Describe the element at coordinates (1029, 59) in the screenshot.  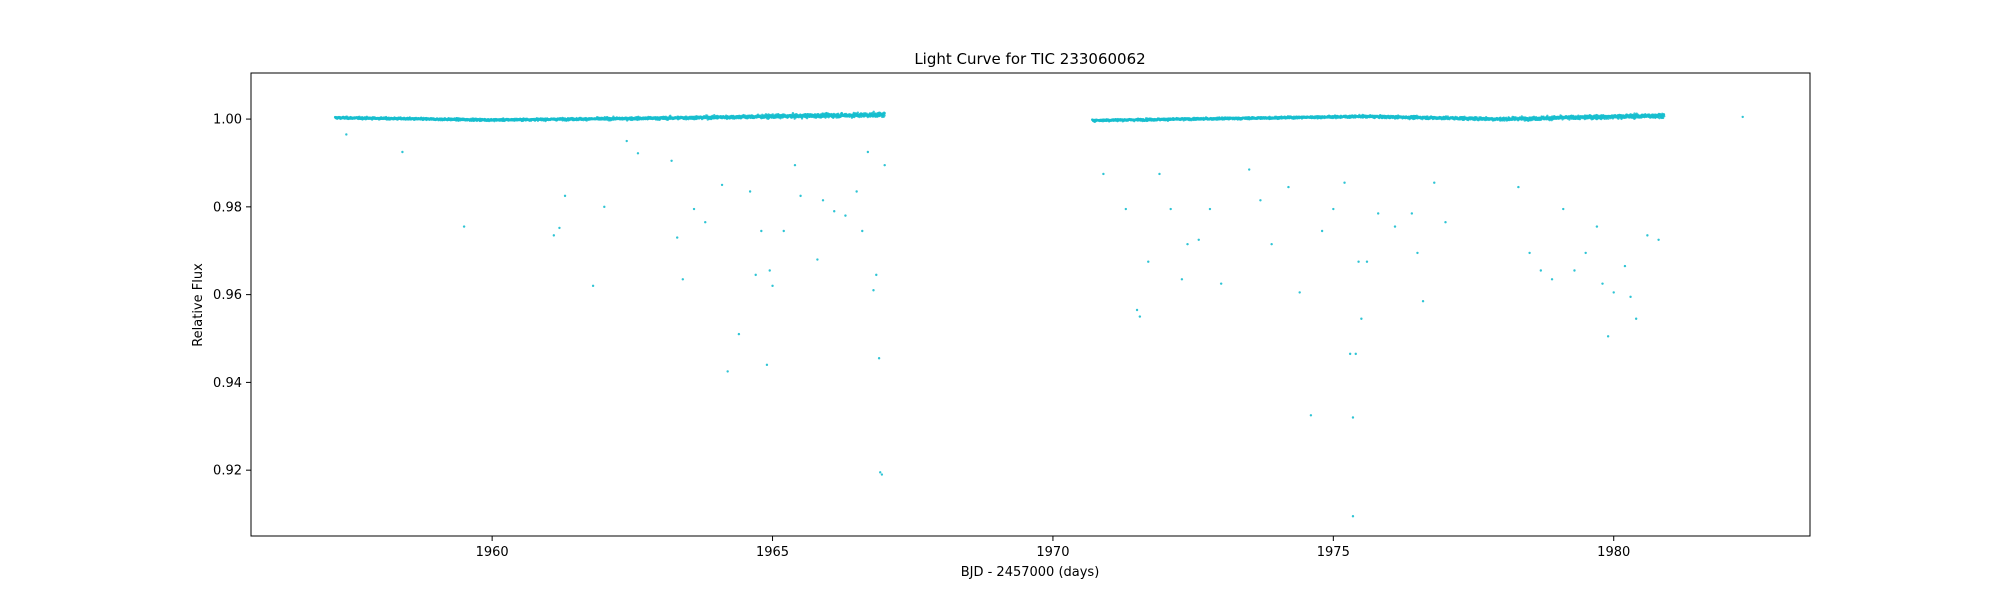
I see `chart-title: Light Curve for TIC 233060062` at that location.